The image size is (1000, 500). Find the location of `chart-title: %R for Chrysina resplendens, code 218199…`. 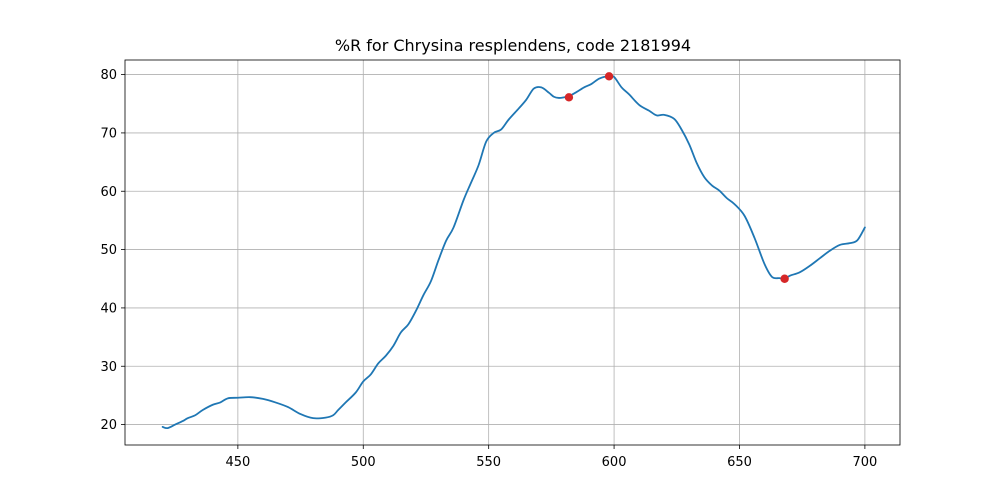

chart-title: %R for Chrysina resplendens, code 218199… is located at coordinates (513, 45).